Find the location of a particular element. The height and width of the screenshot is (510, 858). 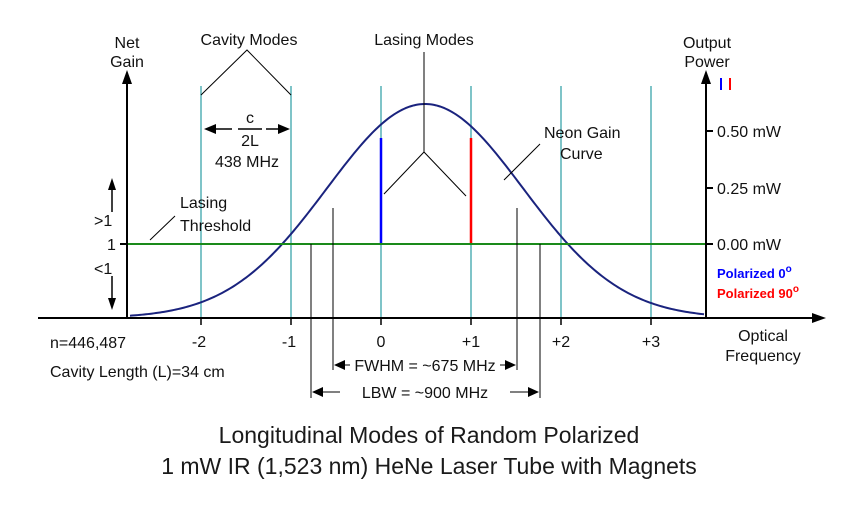

spacing-numerator: c is located at coordinates (250, 118).